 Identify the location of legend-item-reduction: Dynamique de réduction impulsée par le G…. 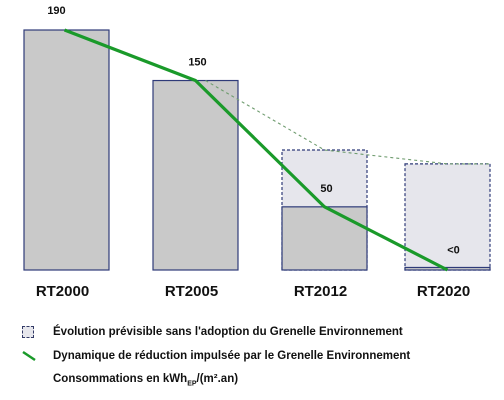
(257, 356).